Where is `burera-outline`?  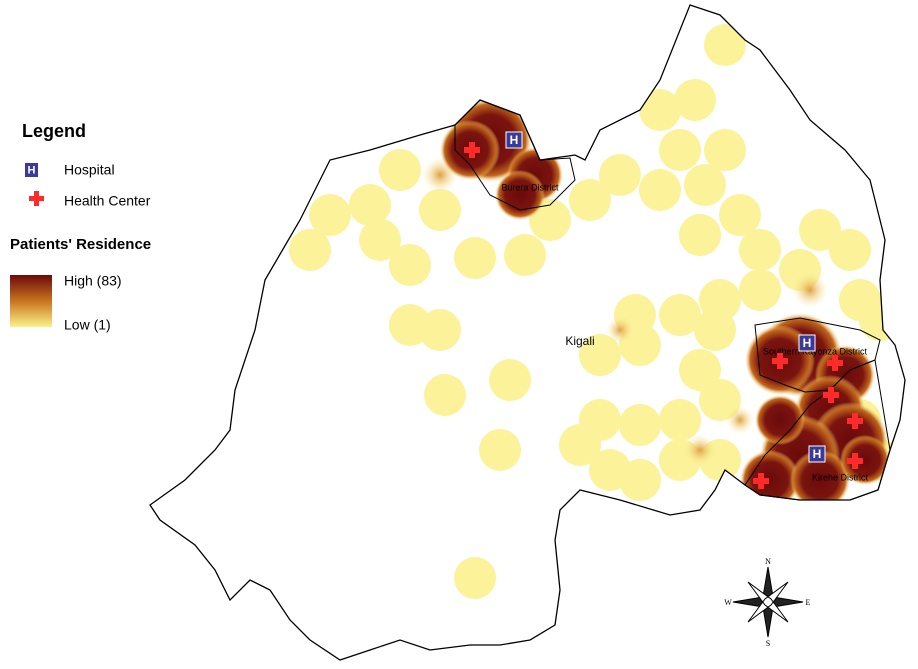
burera-outline is located at coordinates (515, 155).